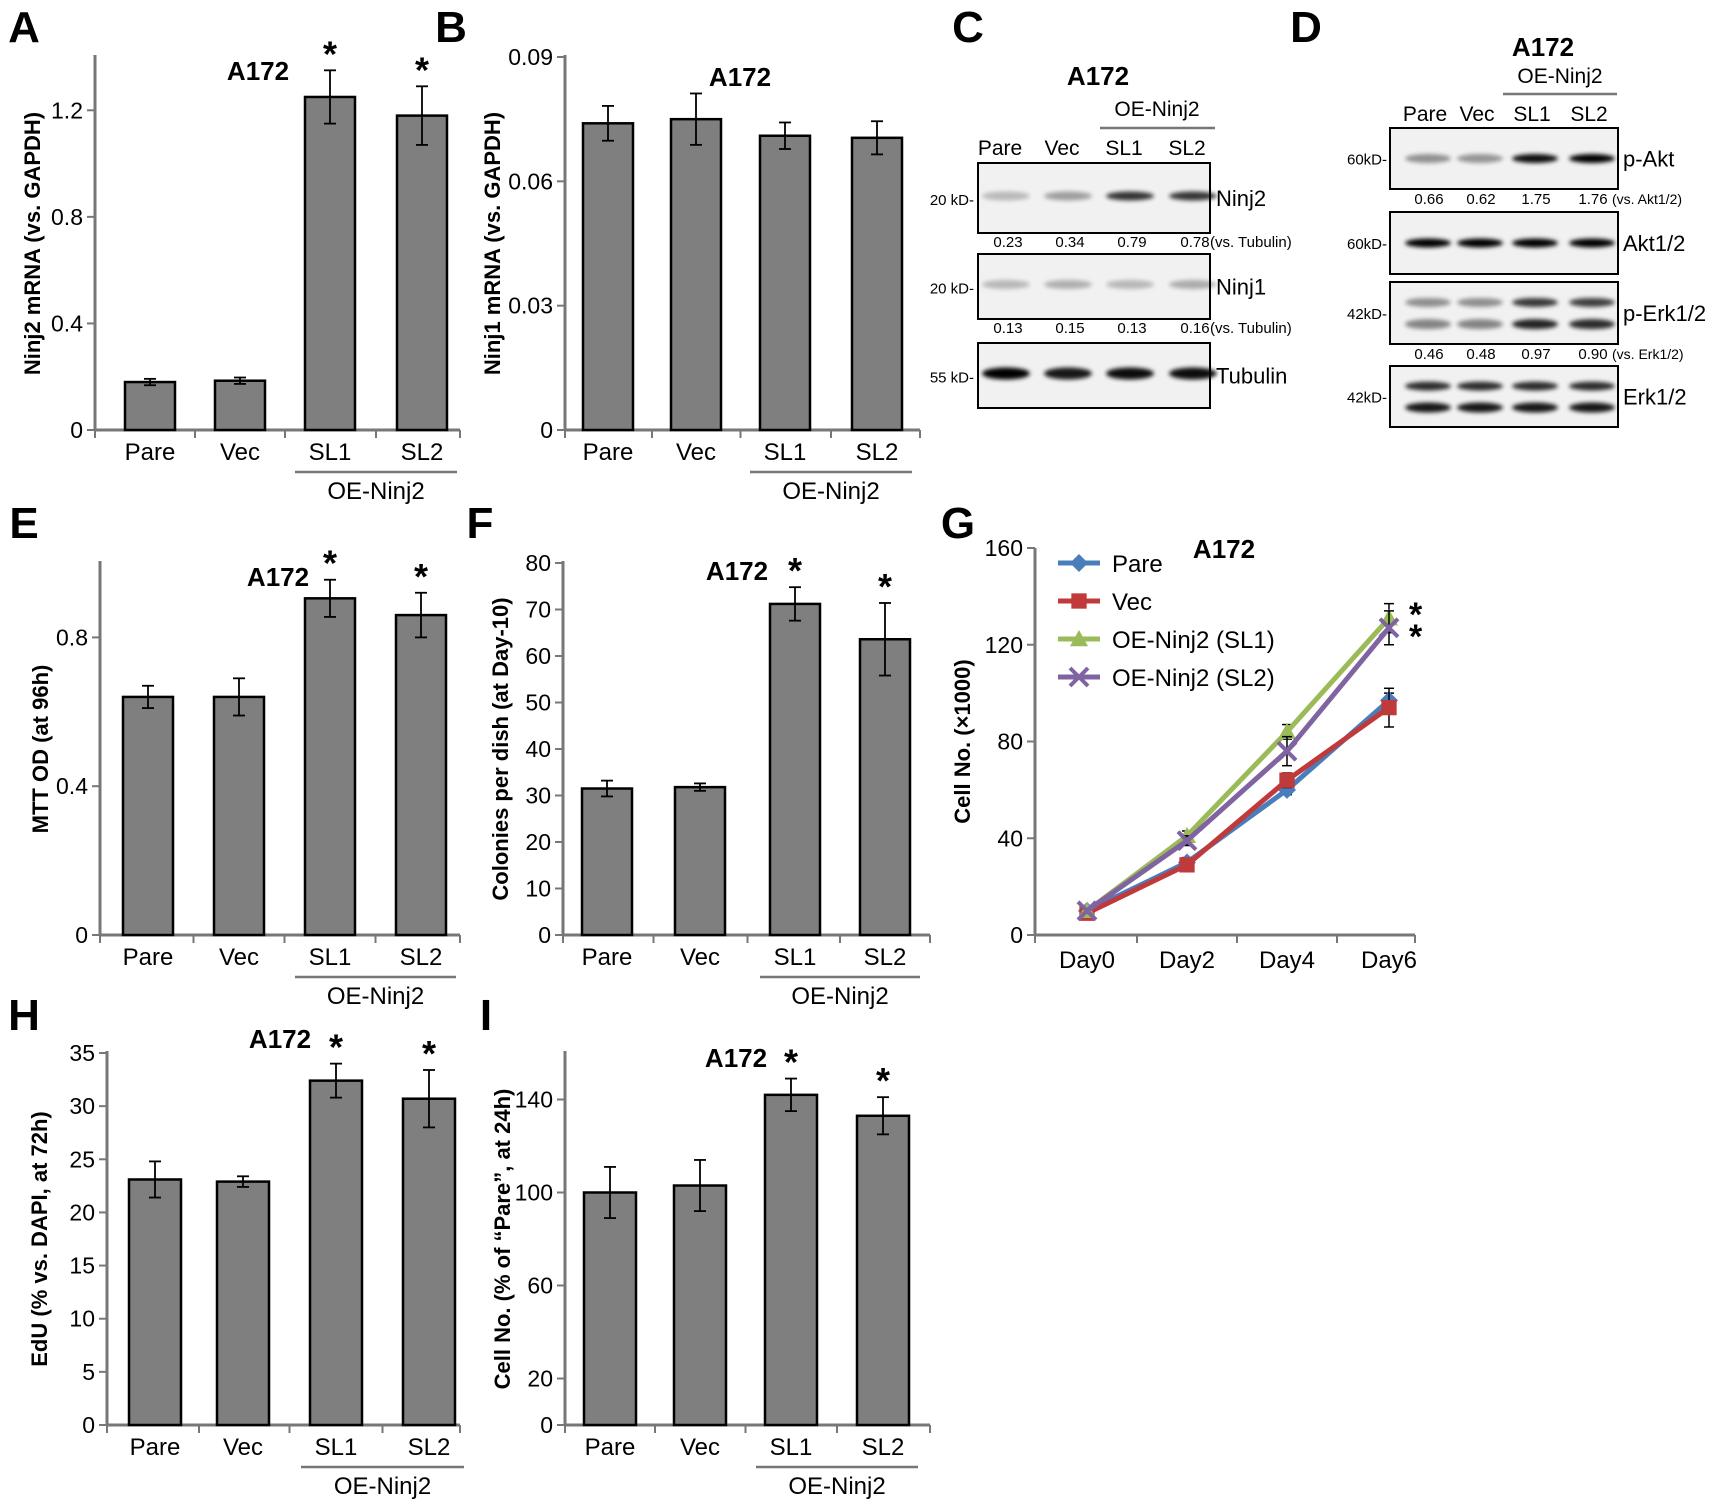 The image size is (1723, 1499). I want to click on y-tick-label: 70, so click(538, 610).